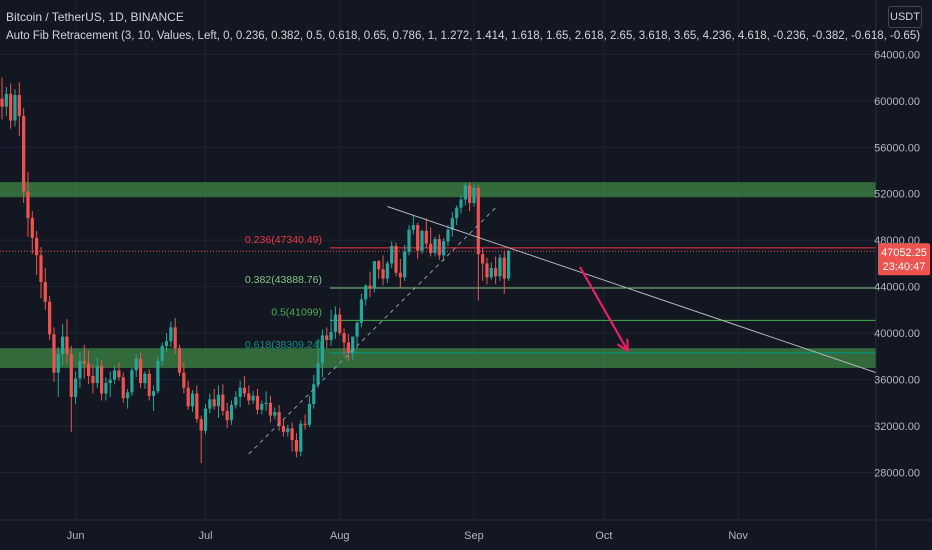 The image size is (932, 550). Describe the element at coordinates (897, 427) in the screenshot. I see `price-axis-tick: 32000.00` at that location.